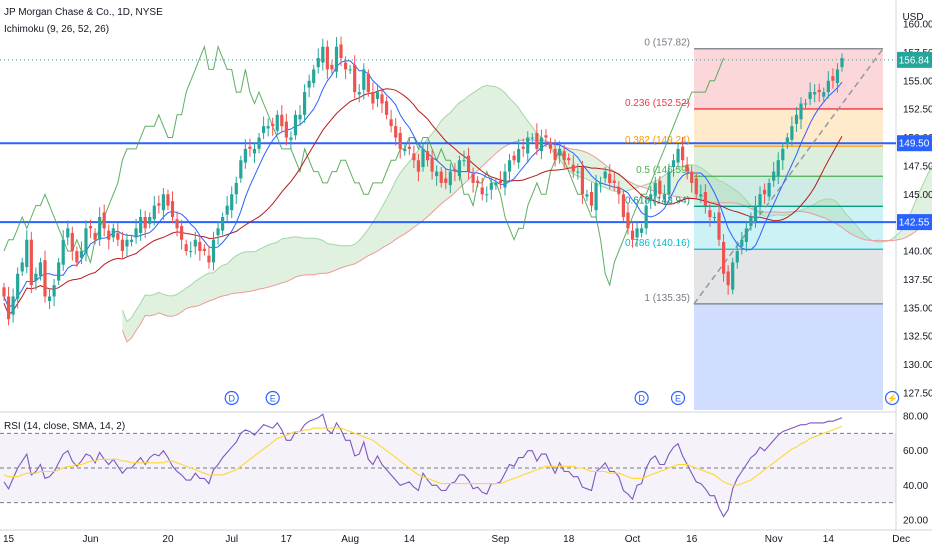 The width and height of the screenshot is (932, 550). I want to click on time-tick-label: Oct, so click(633, 539).